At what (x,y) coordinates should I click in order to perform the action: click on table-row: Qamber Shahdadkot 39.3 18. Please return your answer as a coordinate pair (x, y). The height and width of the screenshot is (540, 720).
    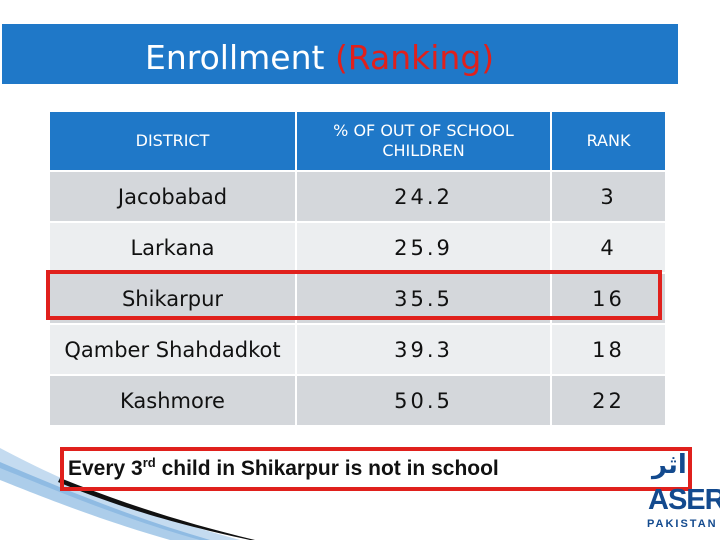
    Looking at the image, I should click on (357, 349).